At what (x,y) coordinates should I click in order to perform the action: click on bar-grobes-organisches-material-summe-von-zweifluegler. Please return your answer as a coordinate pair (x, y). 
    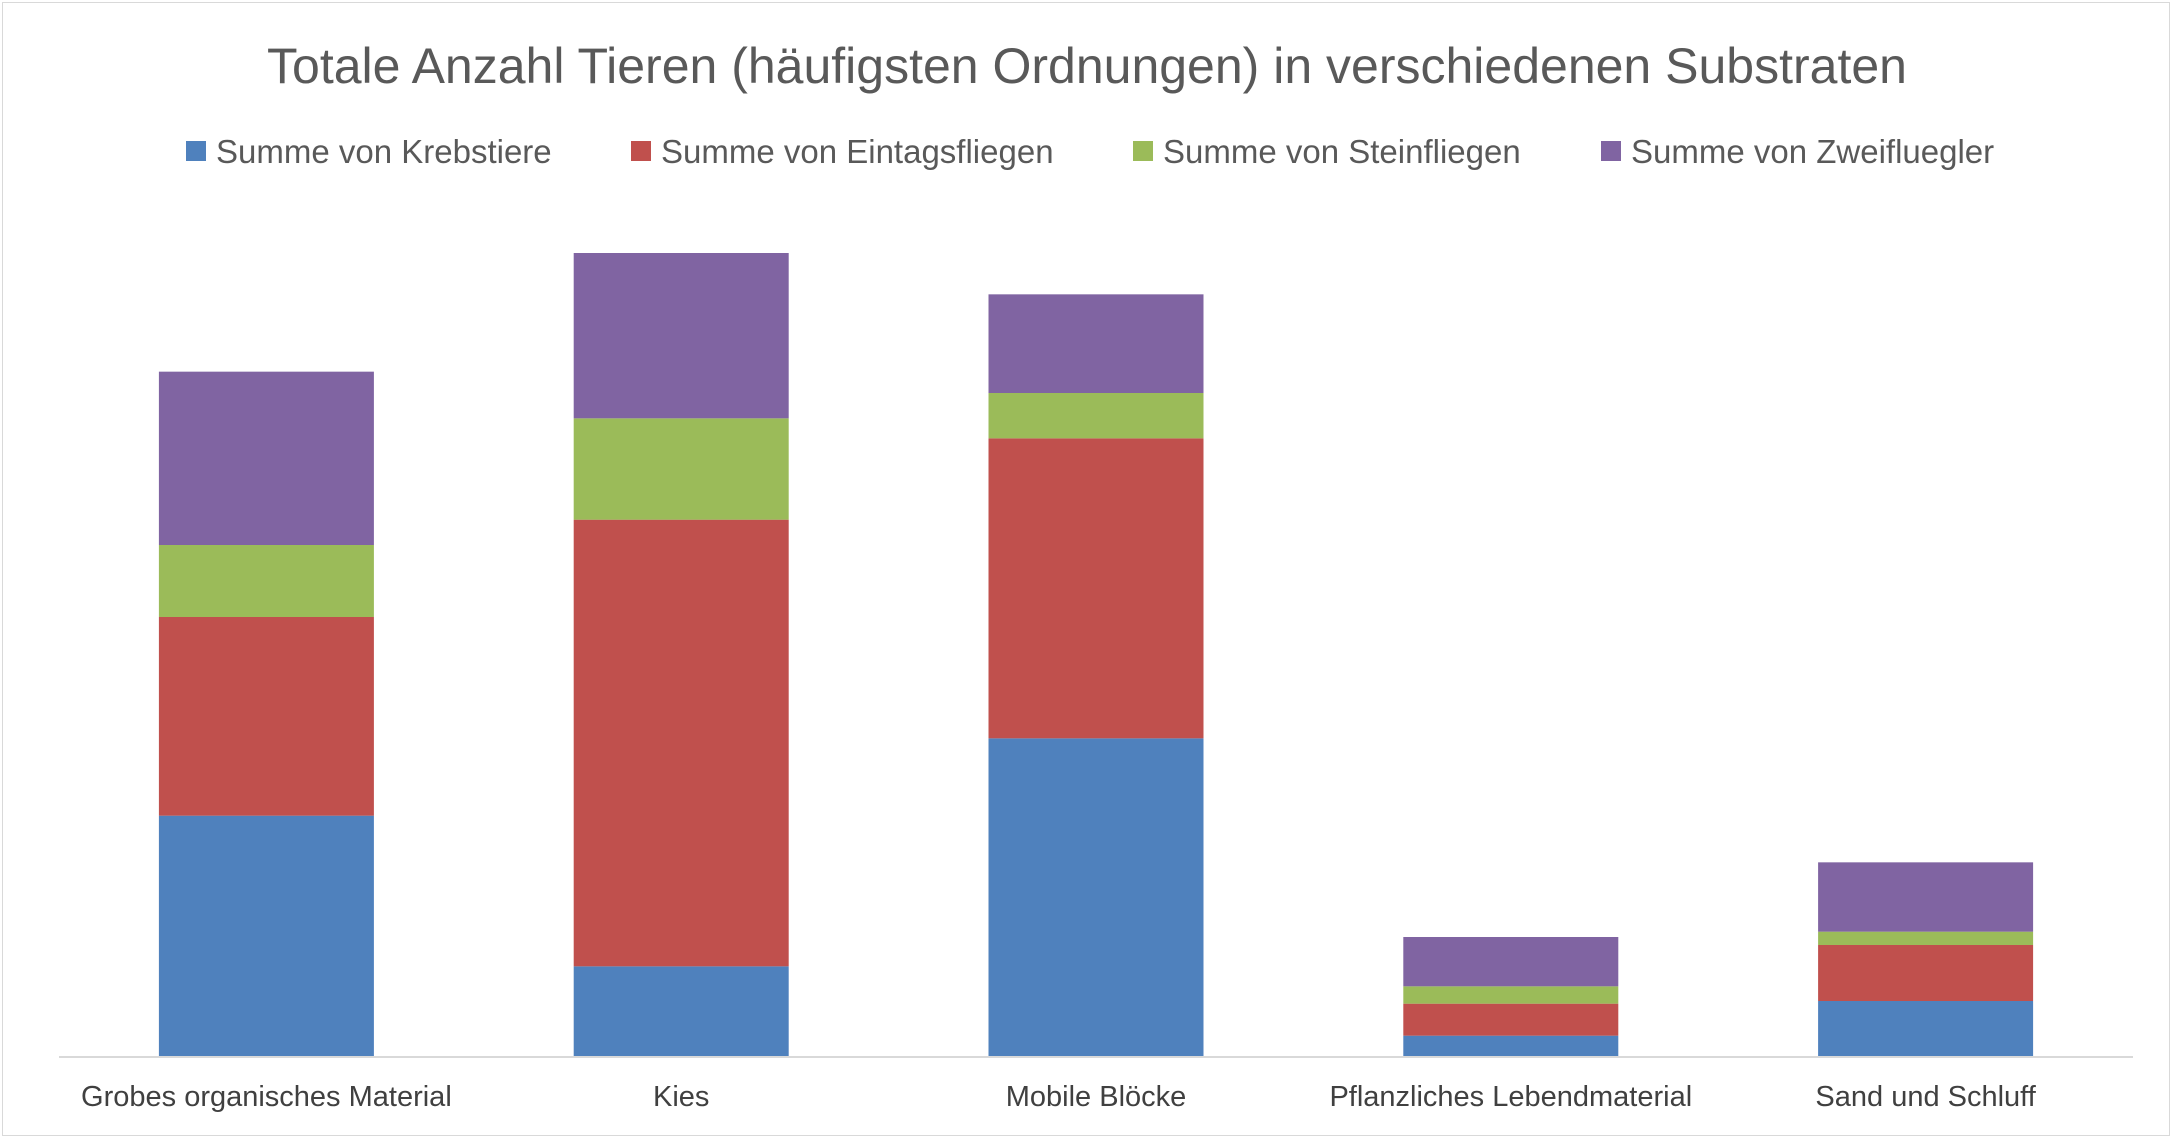
    Looking at the image, I should click on (266, 458).